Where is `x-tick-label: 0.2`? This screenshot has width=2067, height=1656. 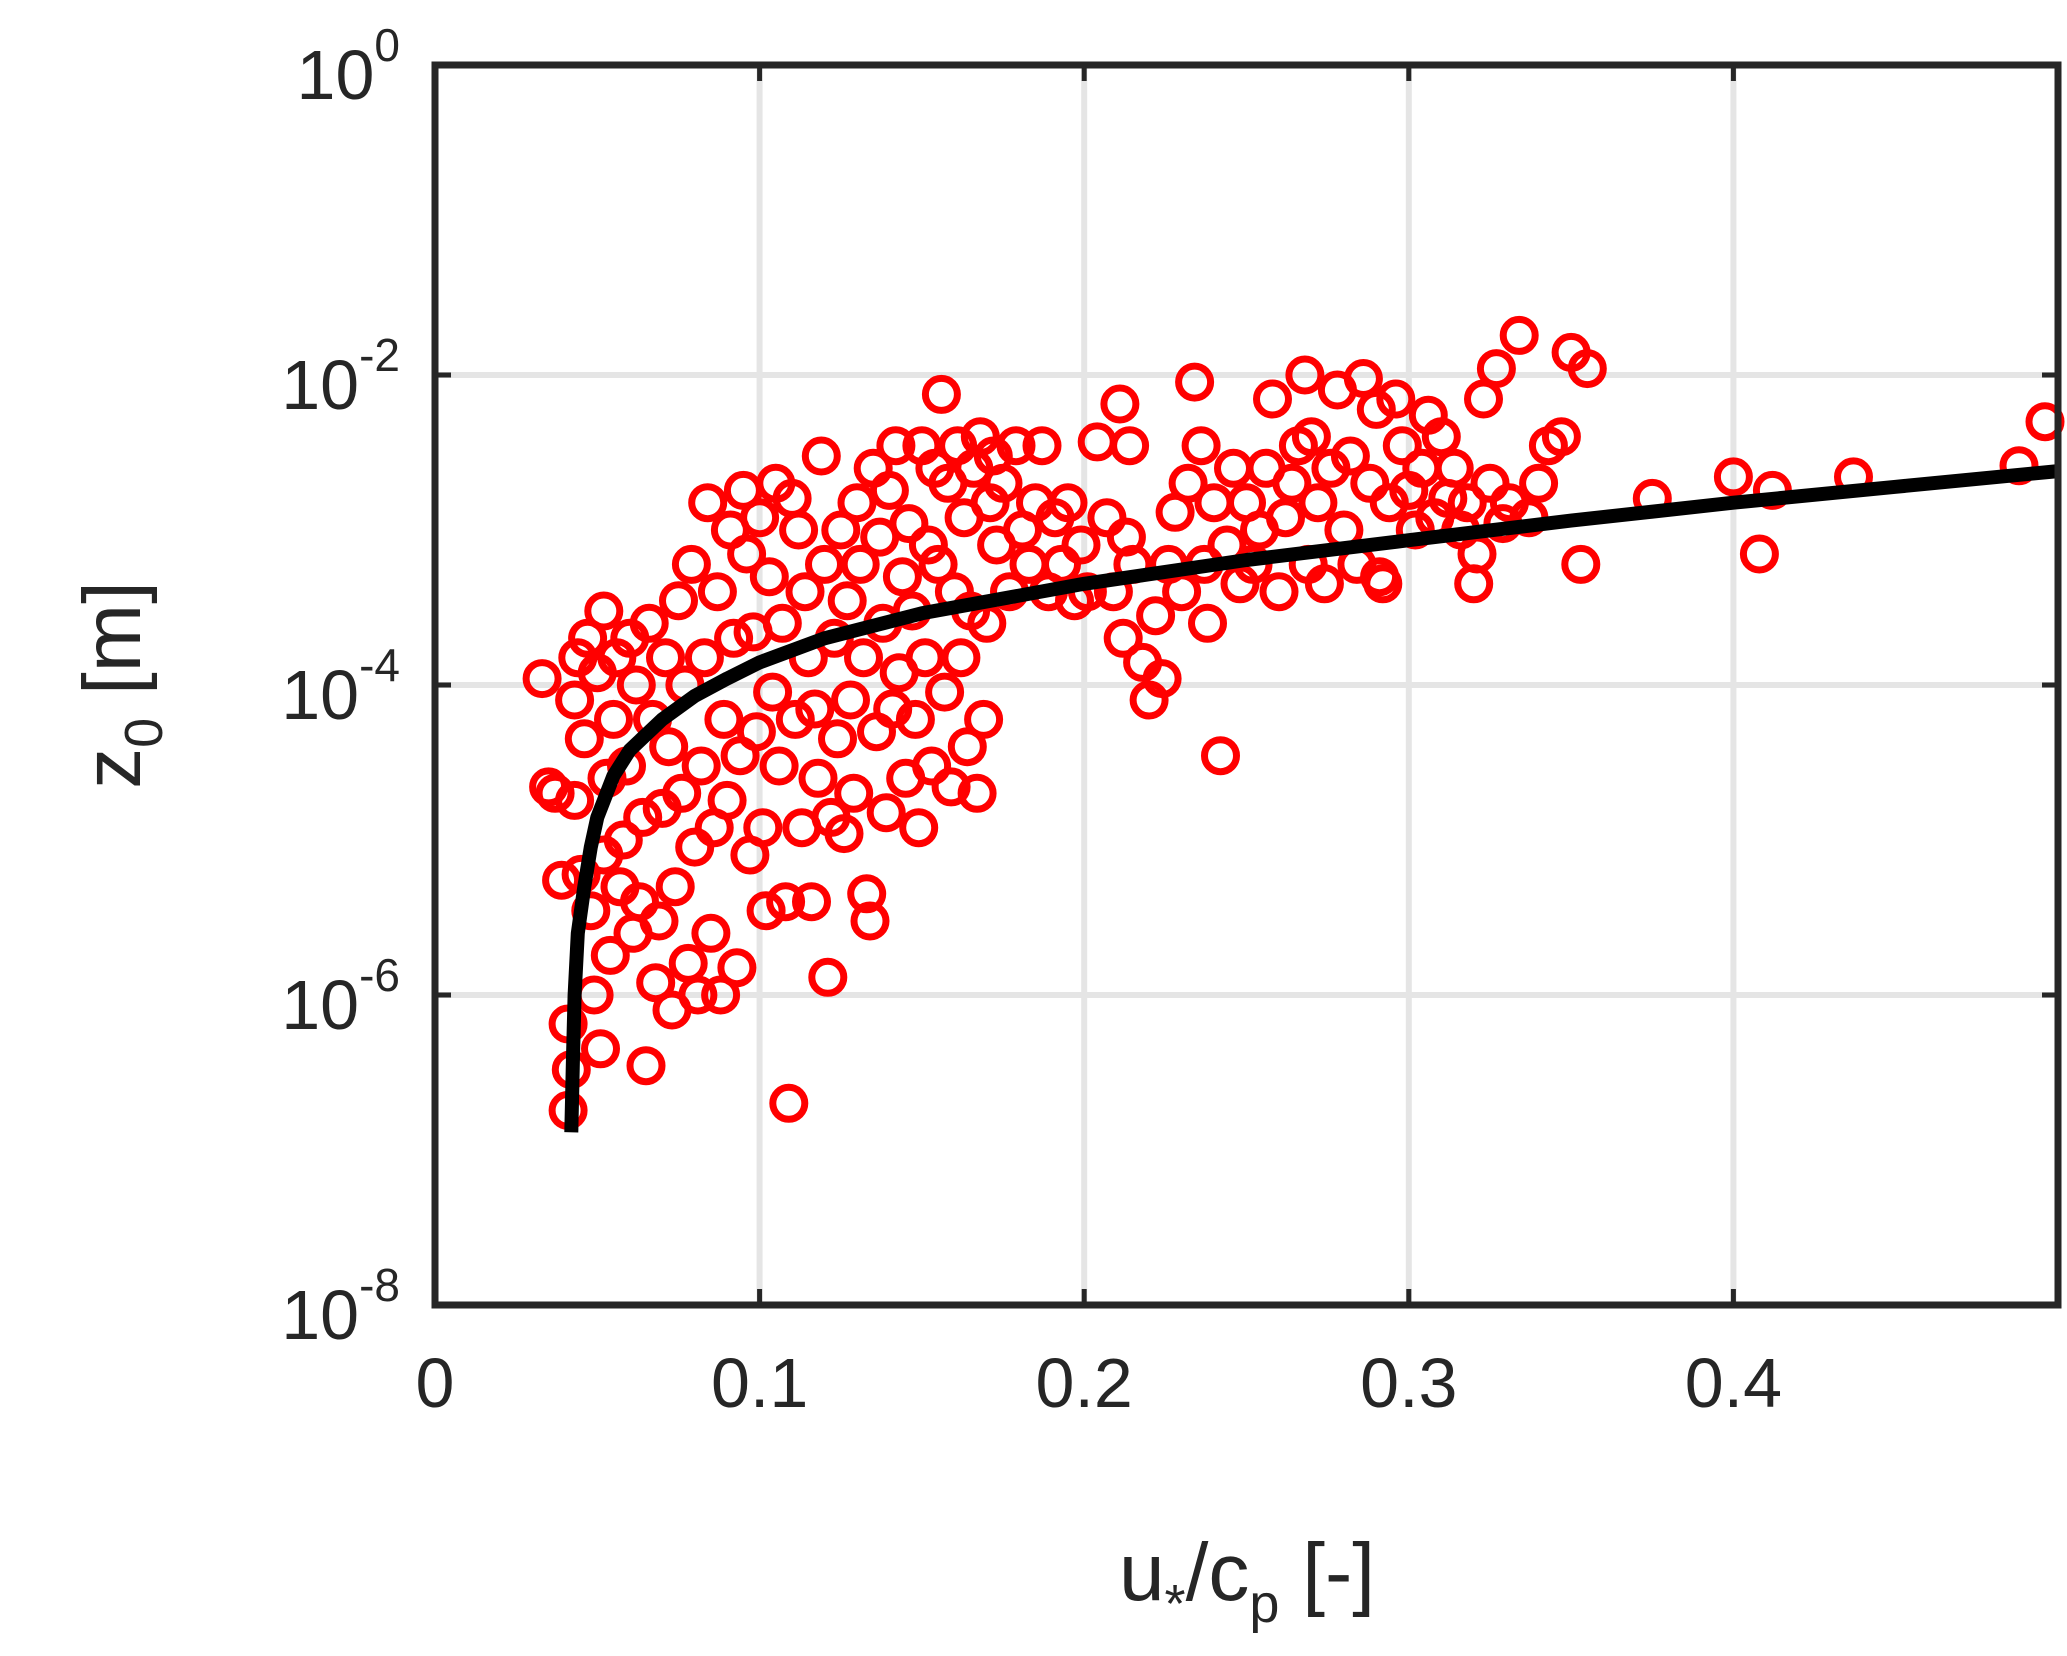
x-tick-label: 0.2 is located at coordinates (1084, 1383).